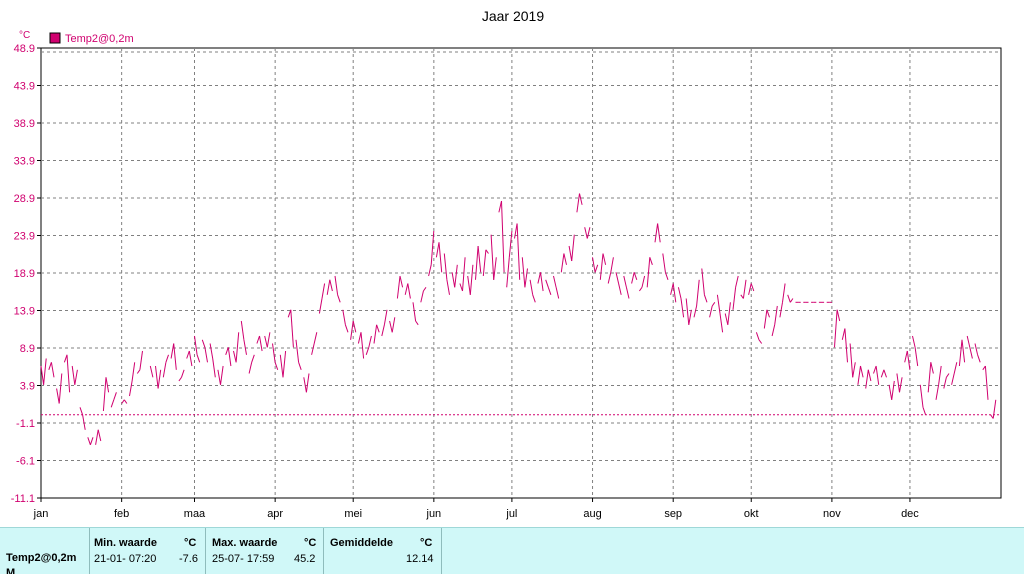 The height and width of the screenshot is (574, 1024). I want to click on legend-label: Temp2@0,2m, so click(99, 39).